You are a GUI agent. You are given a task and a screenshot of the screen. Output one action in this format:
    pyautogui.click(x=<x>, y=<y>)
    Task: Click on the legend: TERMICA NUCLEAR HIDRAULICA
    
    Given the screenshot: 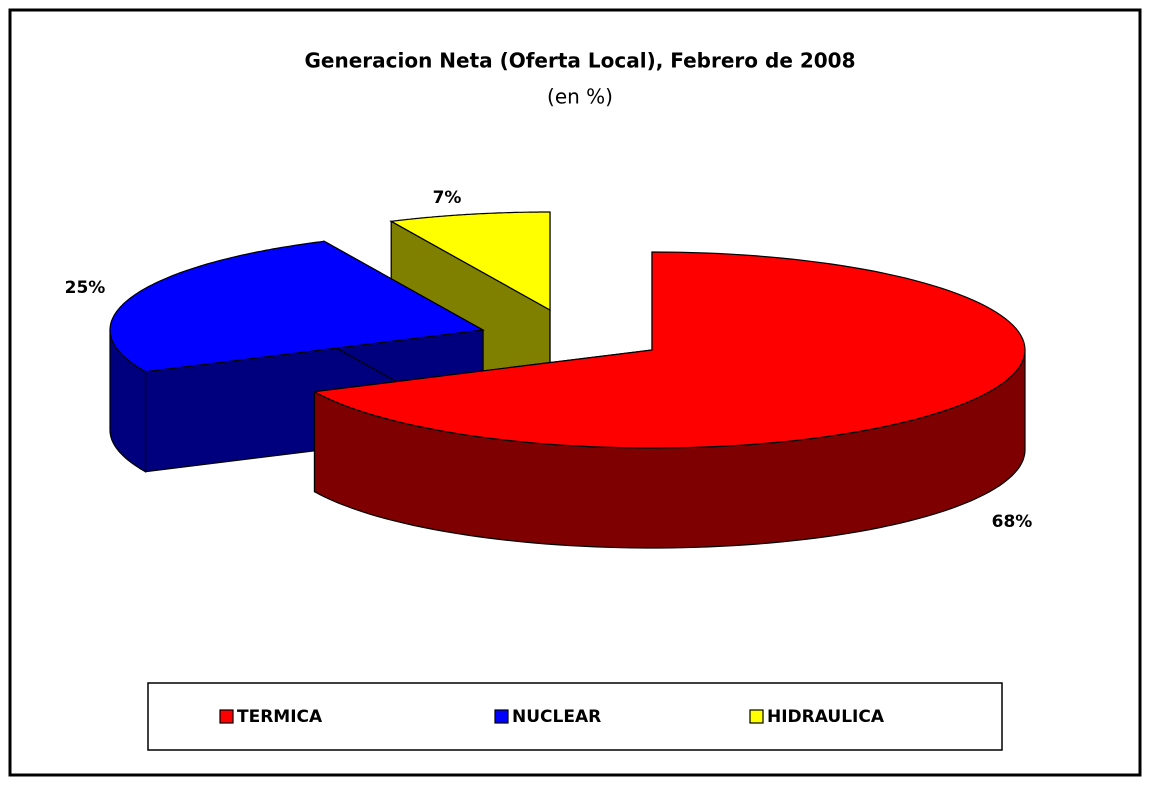 What is the action you would take?
    pyautogui.click(x=552, y=717)
    